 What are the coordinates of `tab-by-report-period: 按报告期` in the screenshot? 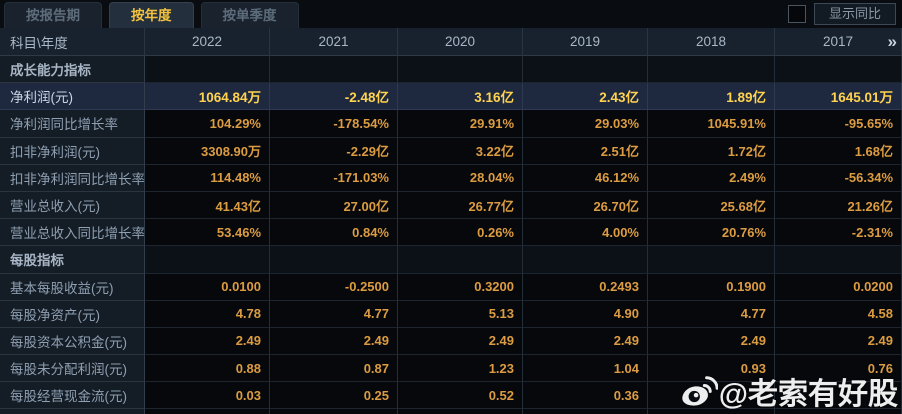 It's located at (53, 15).